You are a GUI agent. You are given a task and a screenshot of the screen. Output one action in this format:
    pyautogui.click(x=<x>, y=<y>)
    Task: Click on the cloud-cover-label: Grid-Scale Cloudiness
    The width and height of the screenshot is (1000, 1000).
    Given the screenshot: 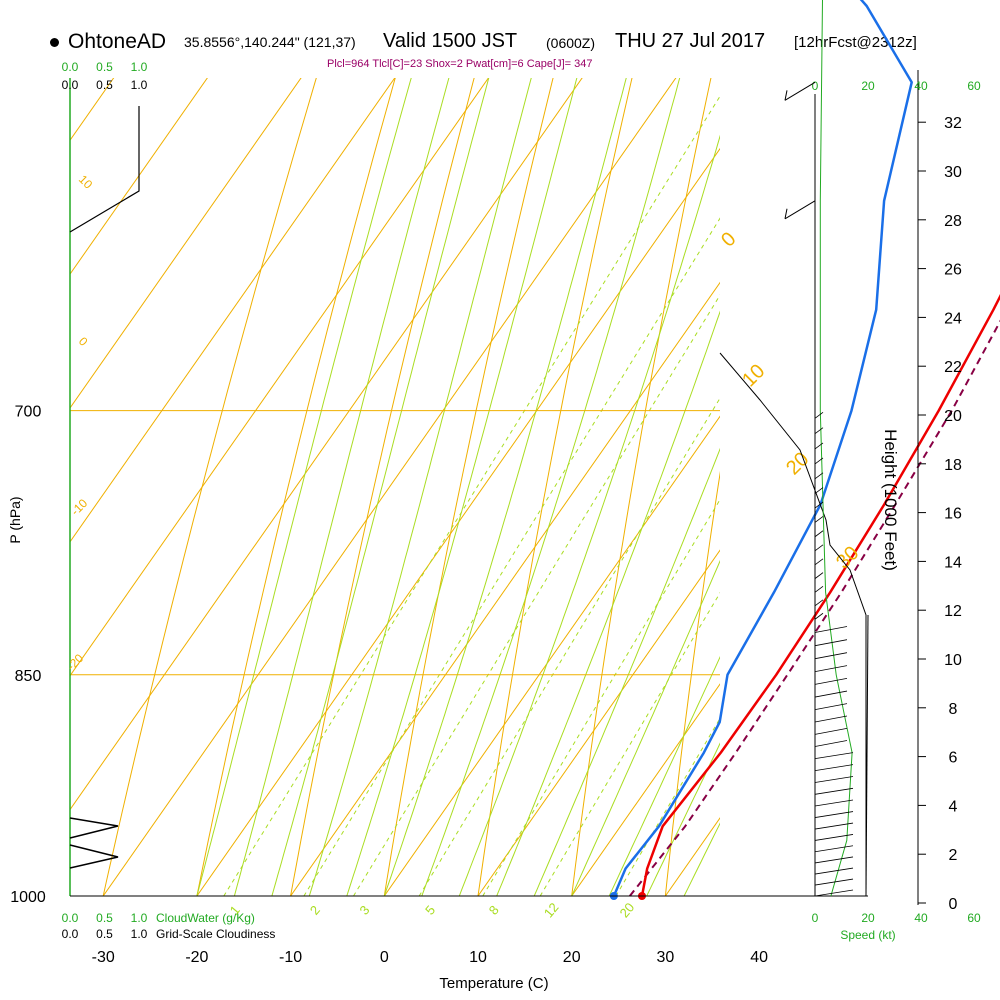 What is the action you would take?
    pyautogui.click(x=215, y=934)
    